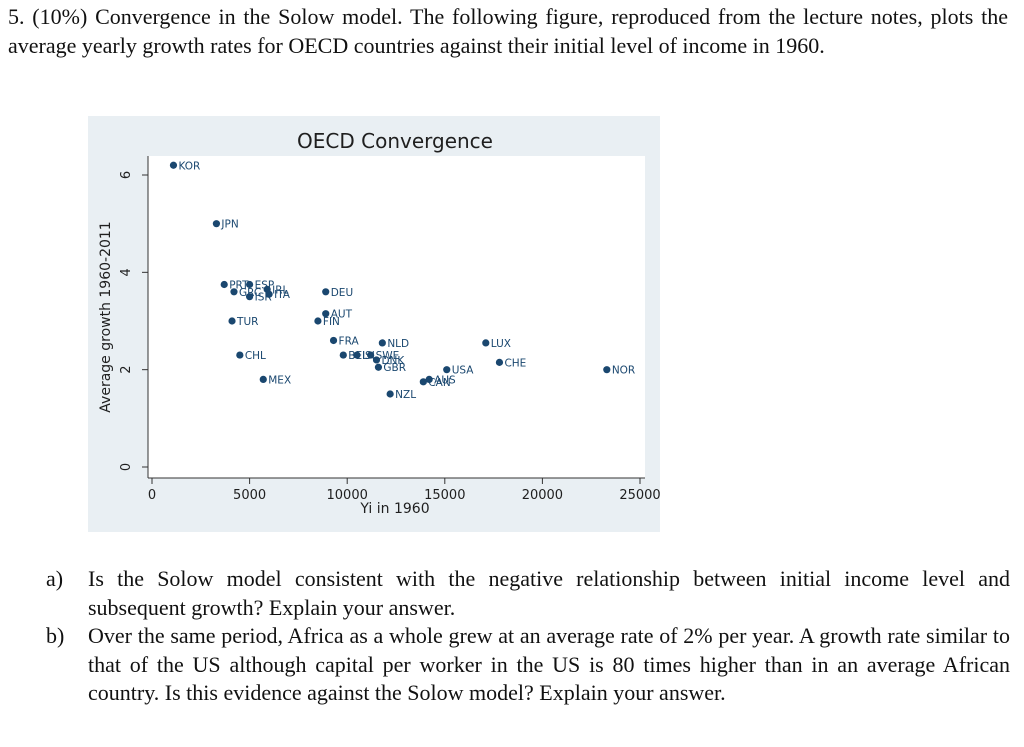 The image size is (1024, 747). I want to click on data-point-jpn: JPN, so click(225, 225).